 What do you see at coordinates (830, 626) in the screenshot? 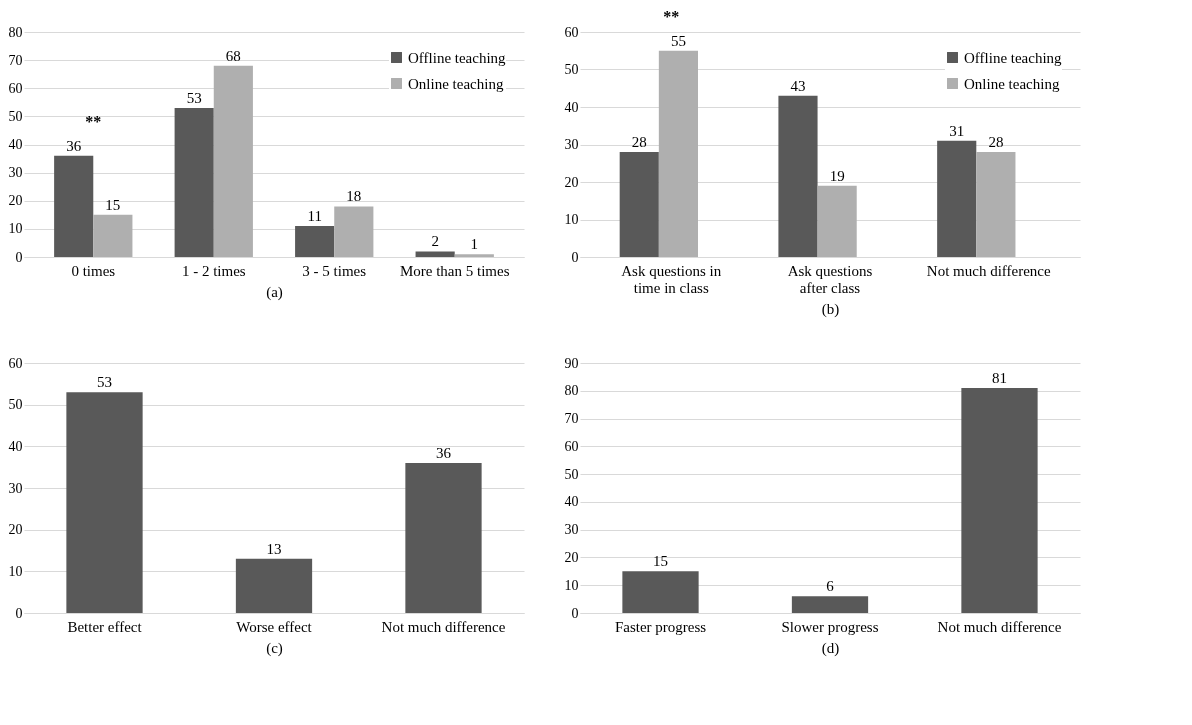
I see `x-tick-label: Slower progress` at bounding box center [830, 626].